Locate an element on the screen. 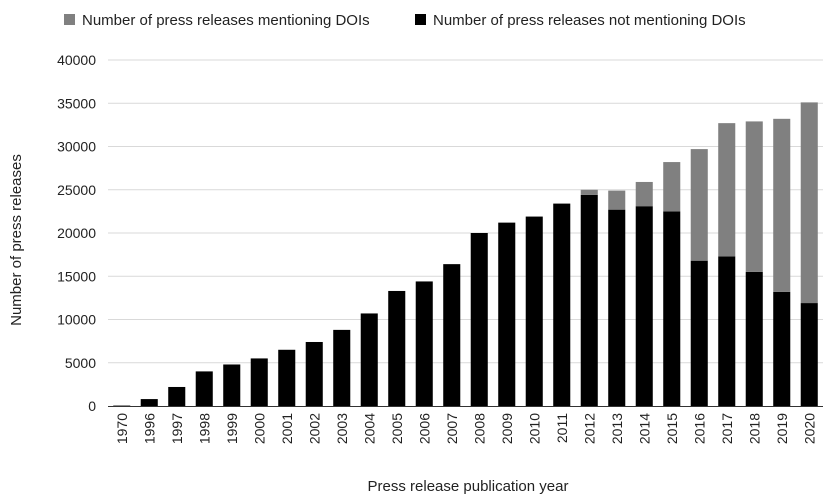  x-tick-label: 2018 is located at coordinates (754, 428).